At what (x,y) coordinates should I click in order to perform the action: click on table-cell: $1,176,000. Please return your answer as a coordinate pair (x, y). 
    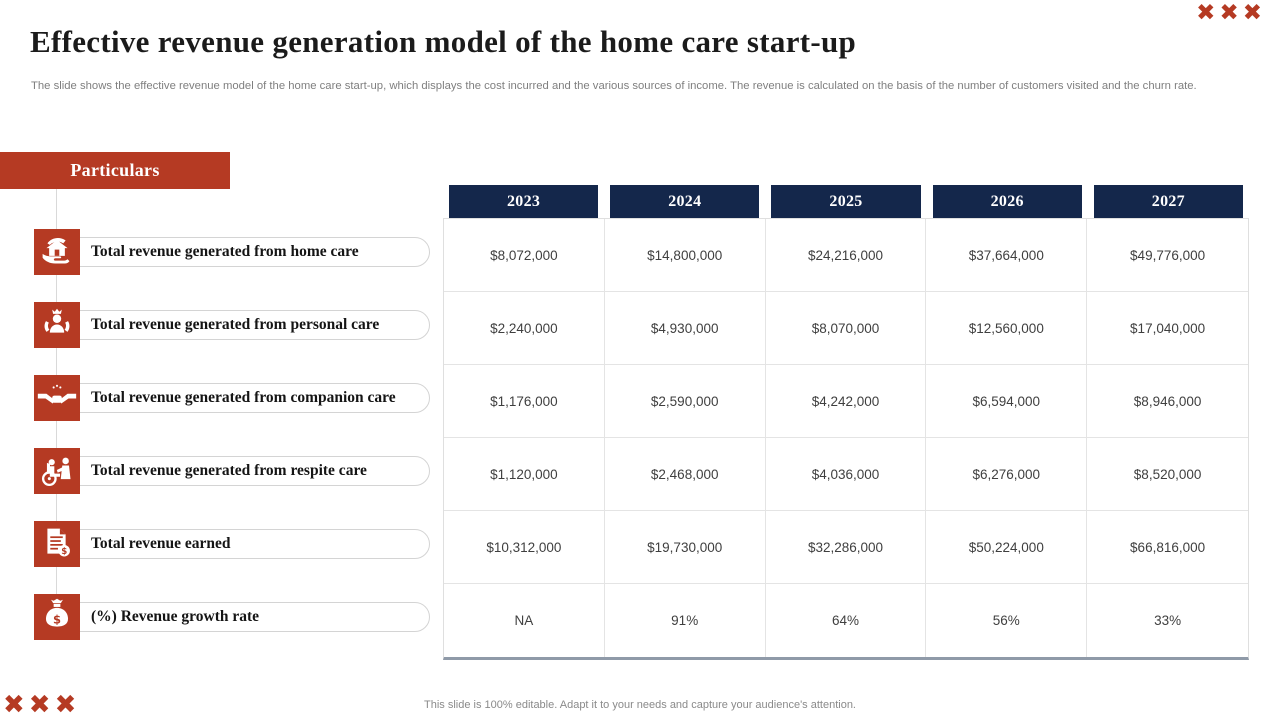
    Looking at the image, I should click on (524, 401).